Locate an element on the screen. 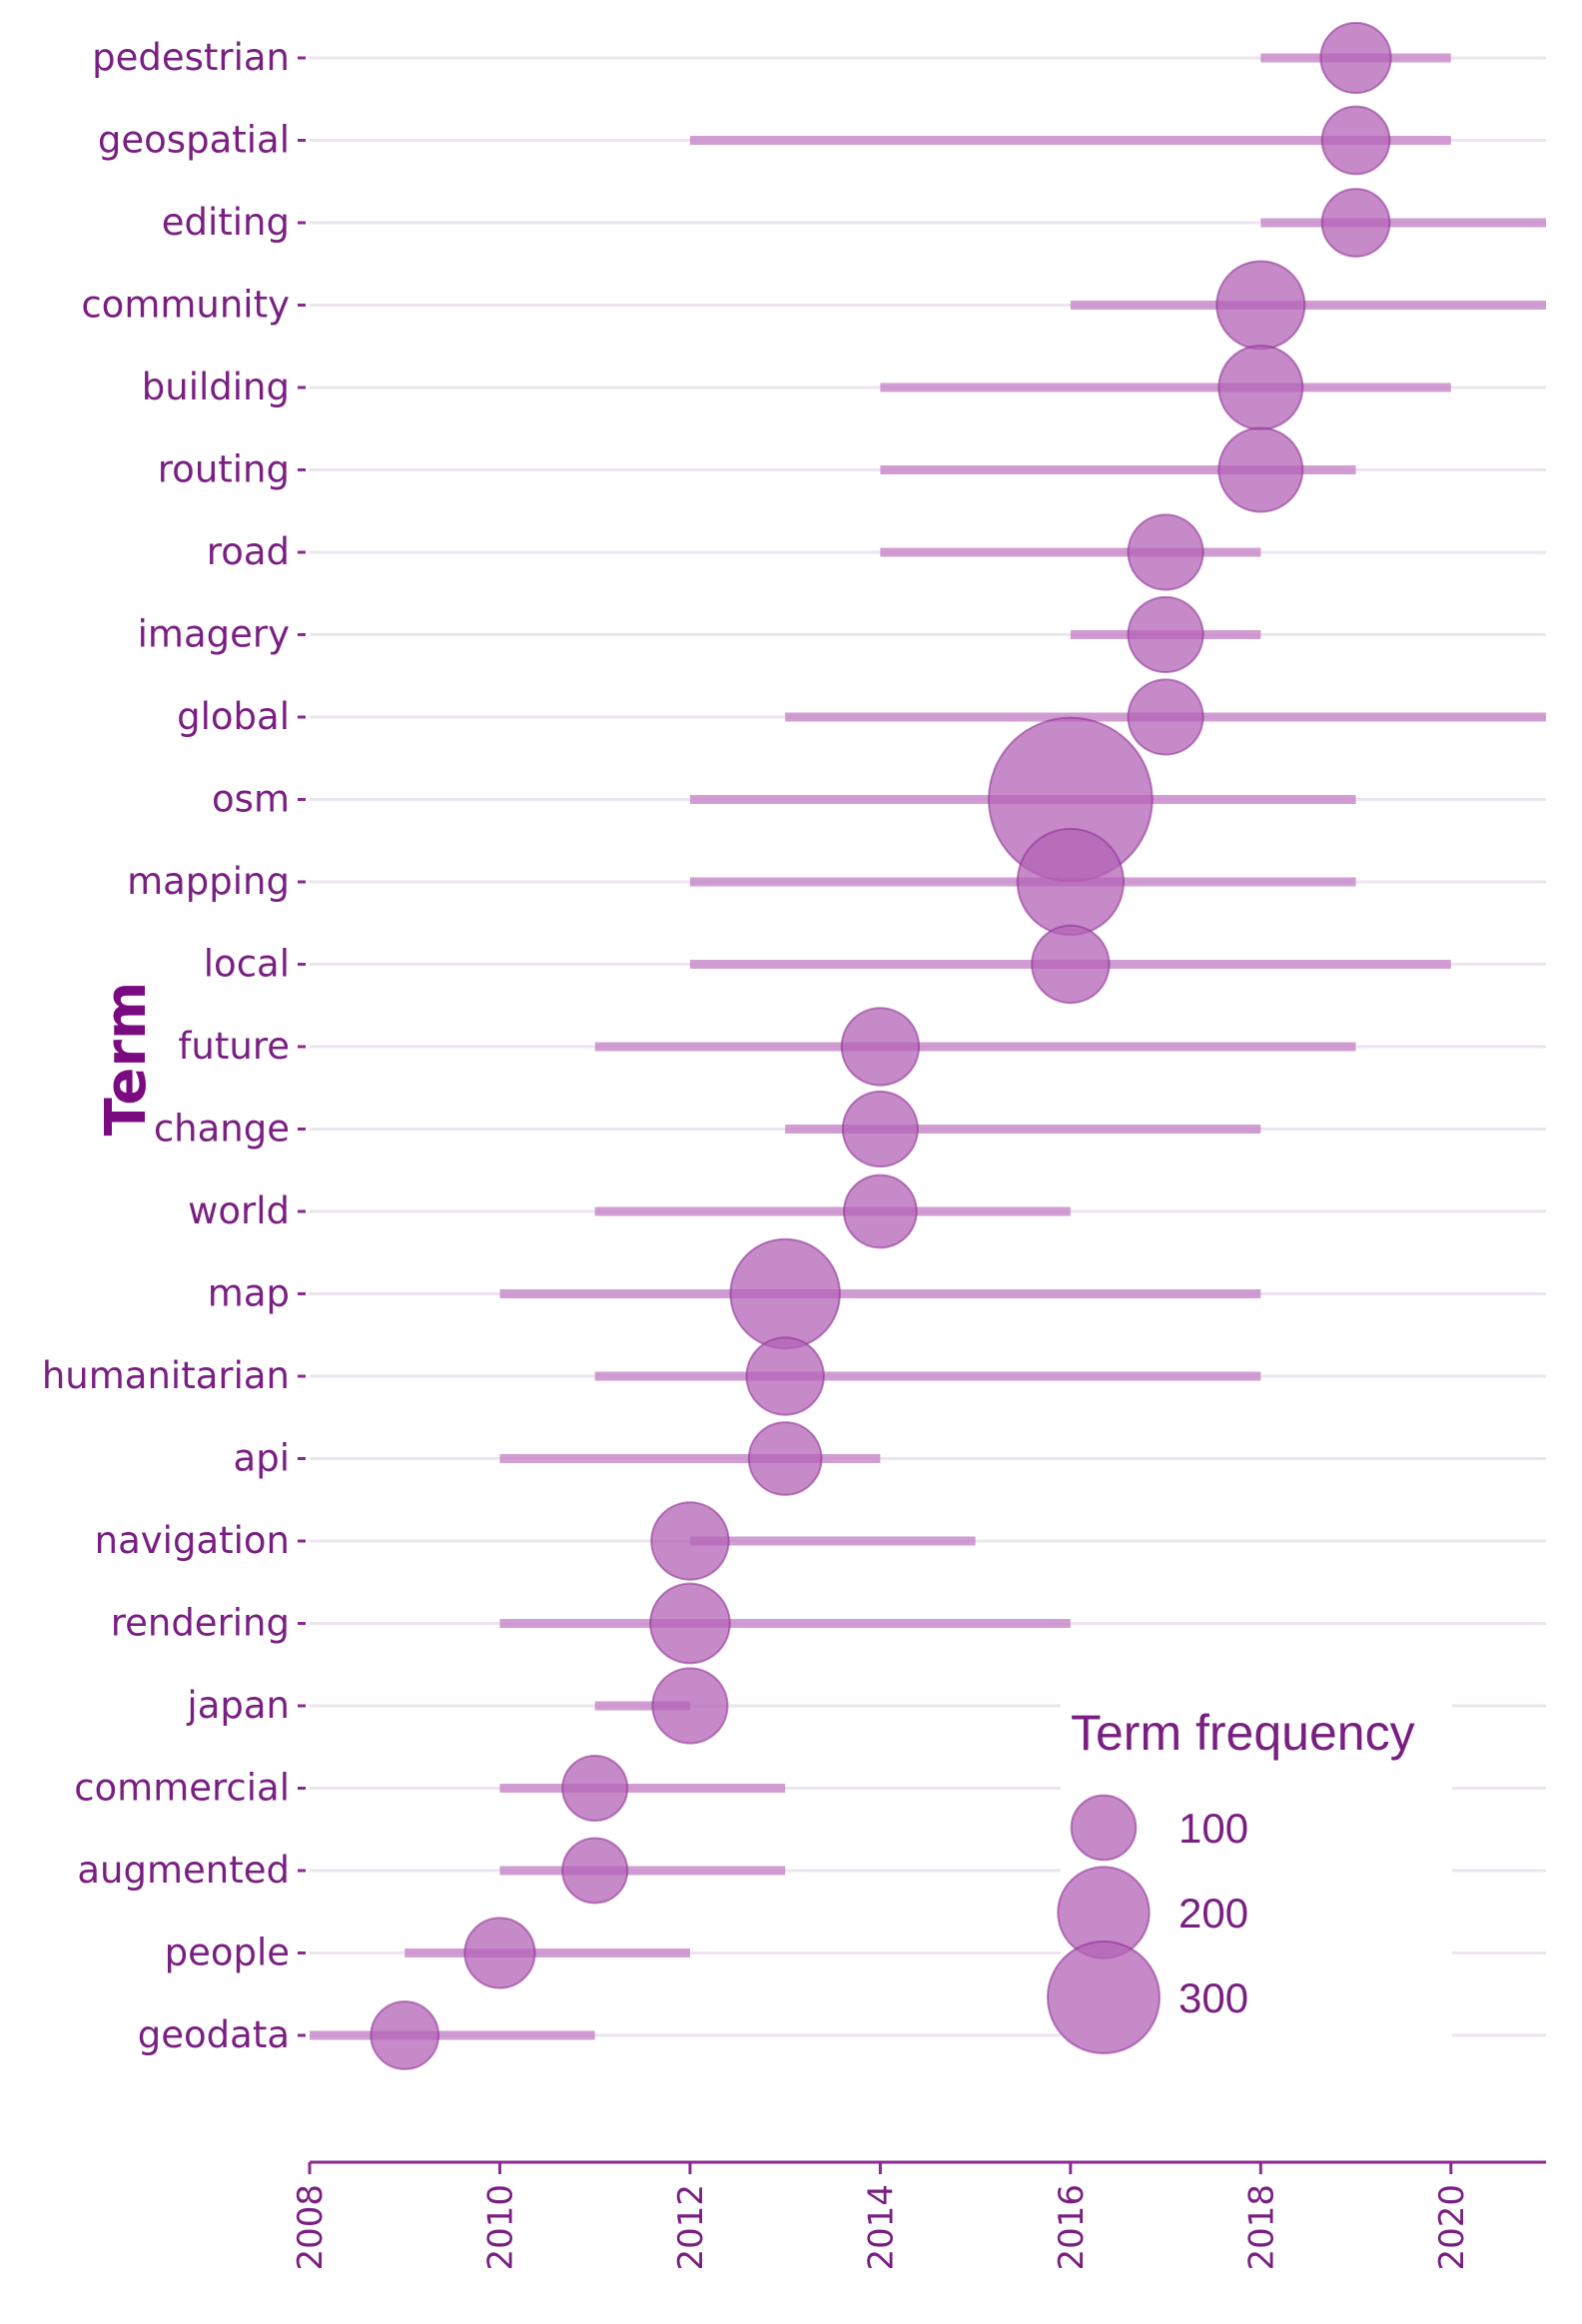 This screenshot has height=2324, width=1582. y-tick-label: road is located at coordinates (248, 551).